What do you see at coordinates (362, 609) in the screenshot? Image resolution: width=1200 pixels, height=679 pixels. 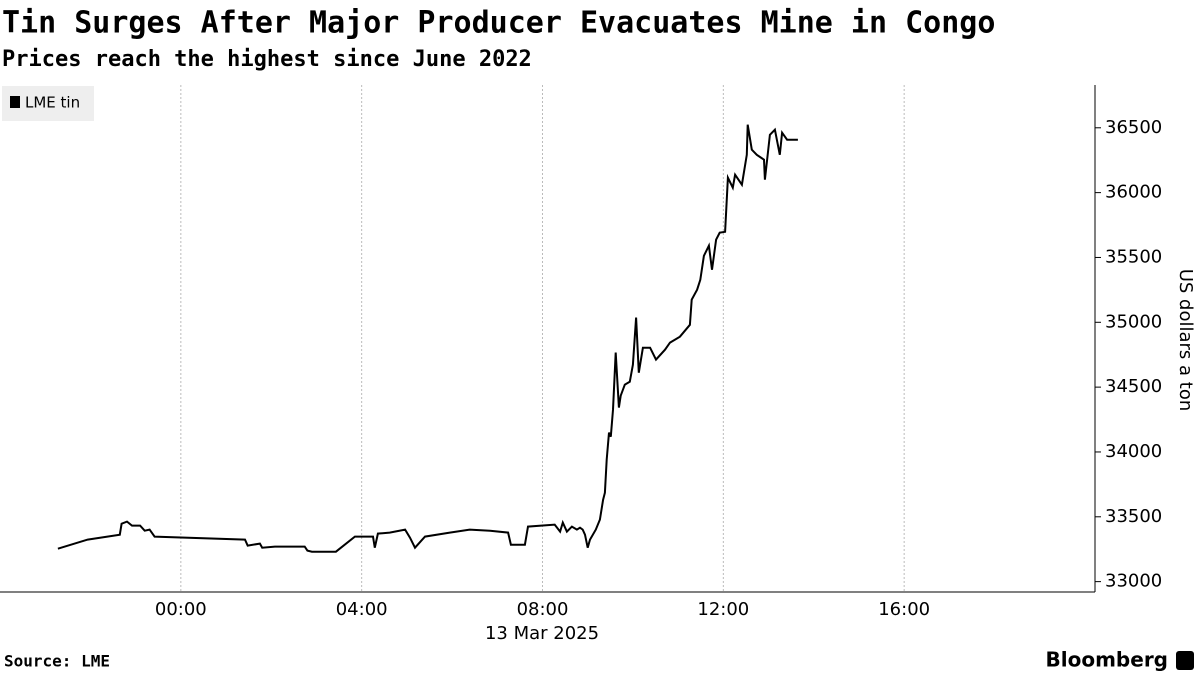 I see `x-tick-label: 04:00` at bounding box center [362, 609].